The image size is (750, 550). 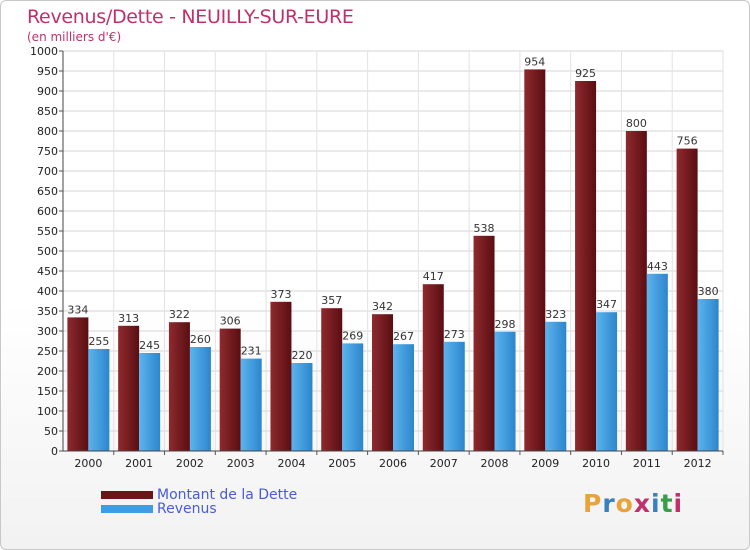 I want to click on value-label-revenus-2011: 443, so click(x=657, y=266).